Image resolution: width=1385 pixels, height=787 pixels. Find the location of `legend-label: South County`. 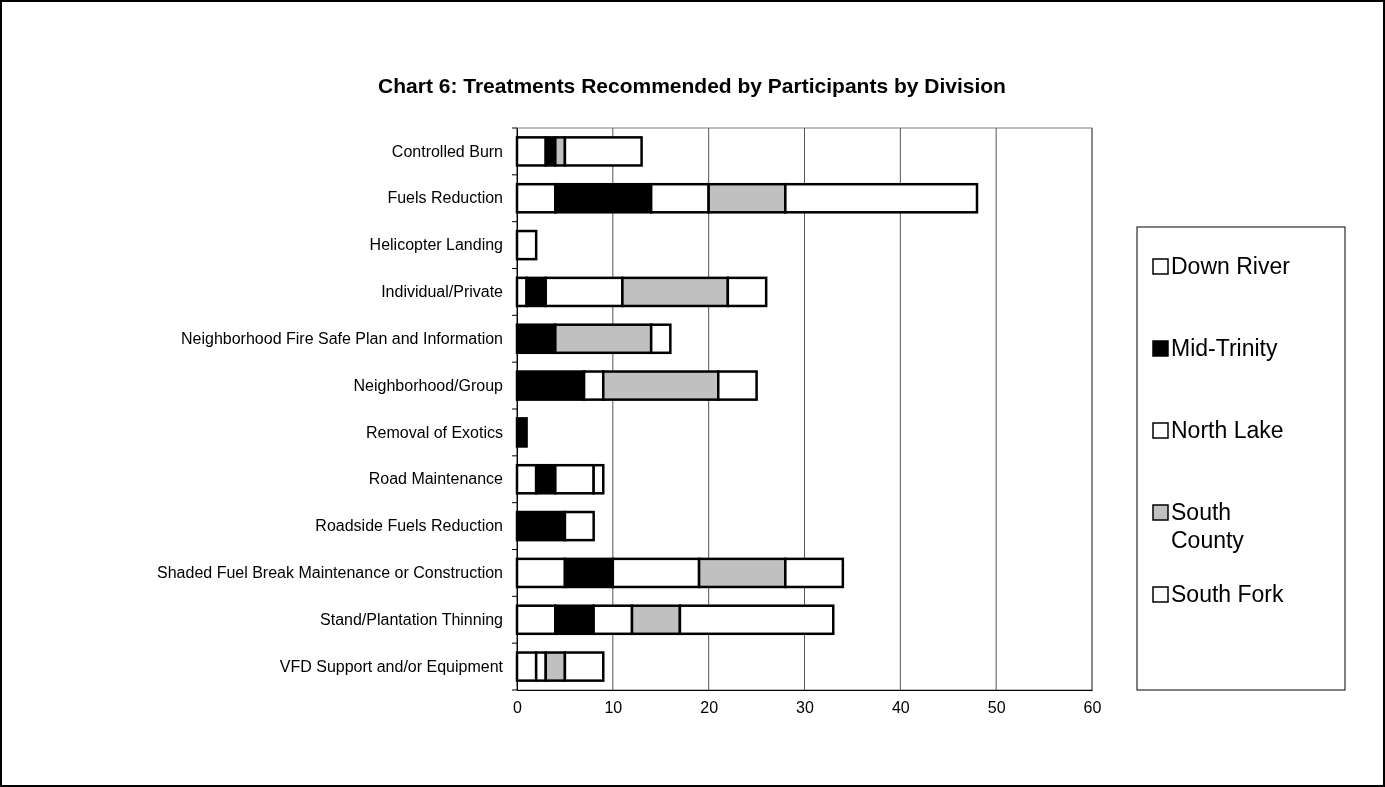

legend-label: South County is located at coordinates (1208, 526).